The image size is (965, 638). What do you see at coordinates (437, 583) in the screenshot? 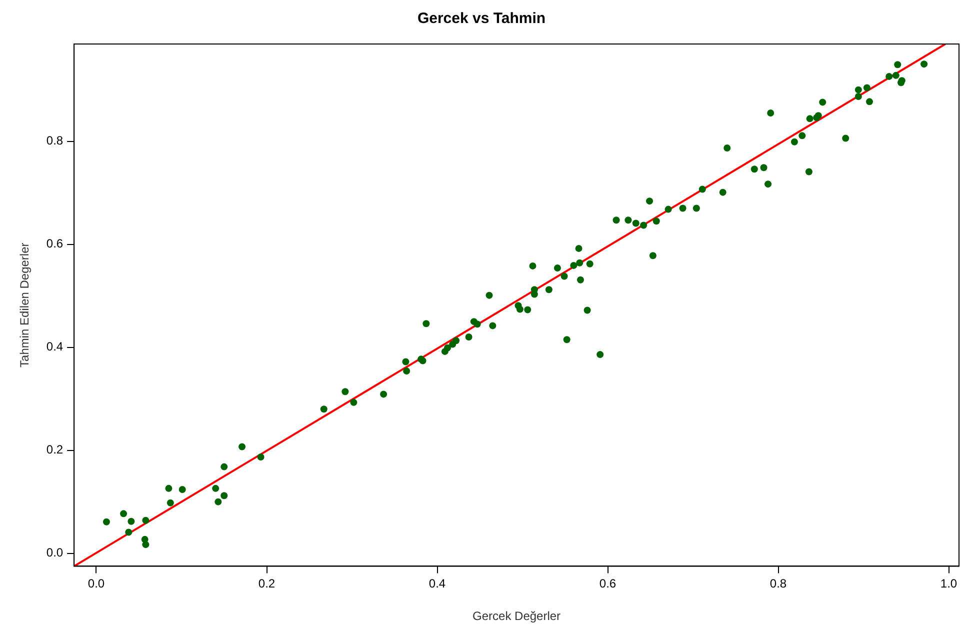
I see `x-tick-label: 0.4` at bounding box center [437, 583].